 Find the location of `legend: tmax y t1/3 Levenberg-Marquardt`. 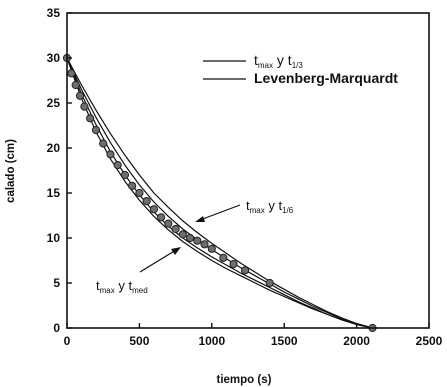

legend: tmax y t1/3 Levenberg-Marquardt is located at coordinates (300, 69).